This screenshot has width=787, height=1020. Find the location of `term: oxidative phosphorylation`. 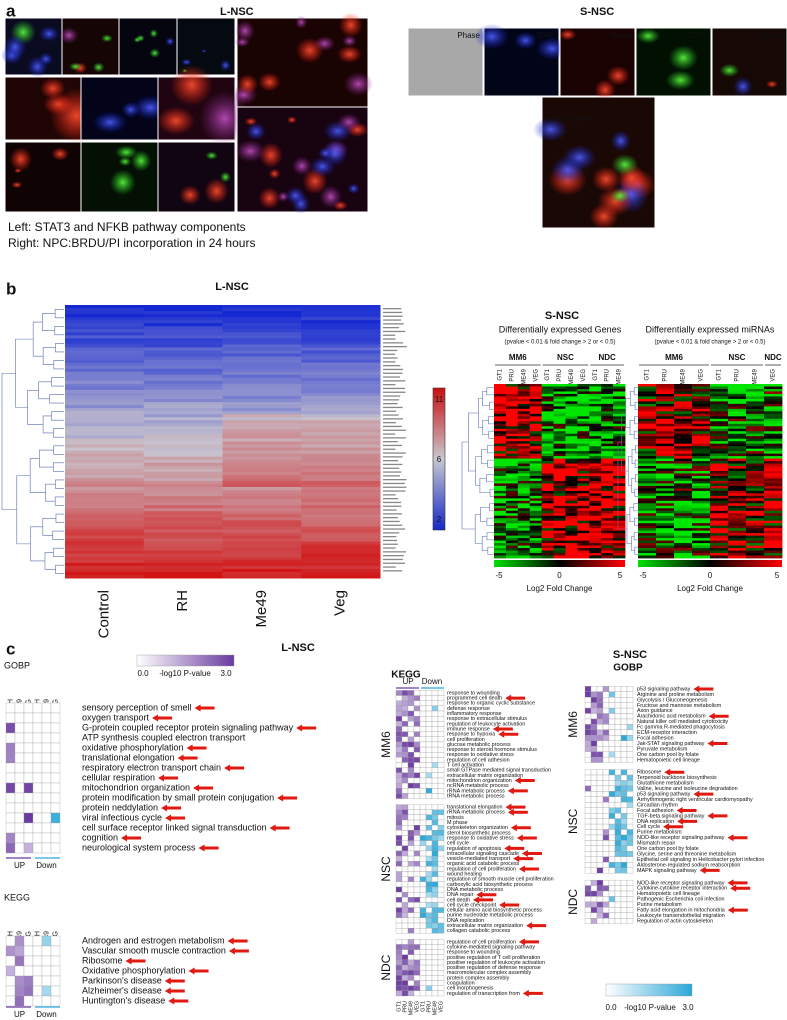

term: oxidative phosphorylation is located at coordinates (133, 747).